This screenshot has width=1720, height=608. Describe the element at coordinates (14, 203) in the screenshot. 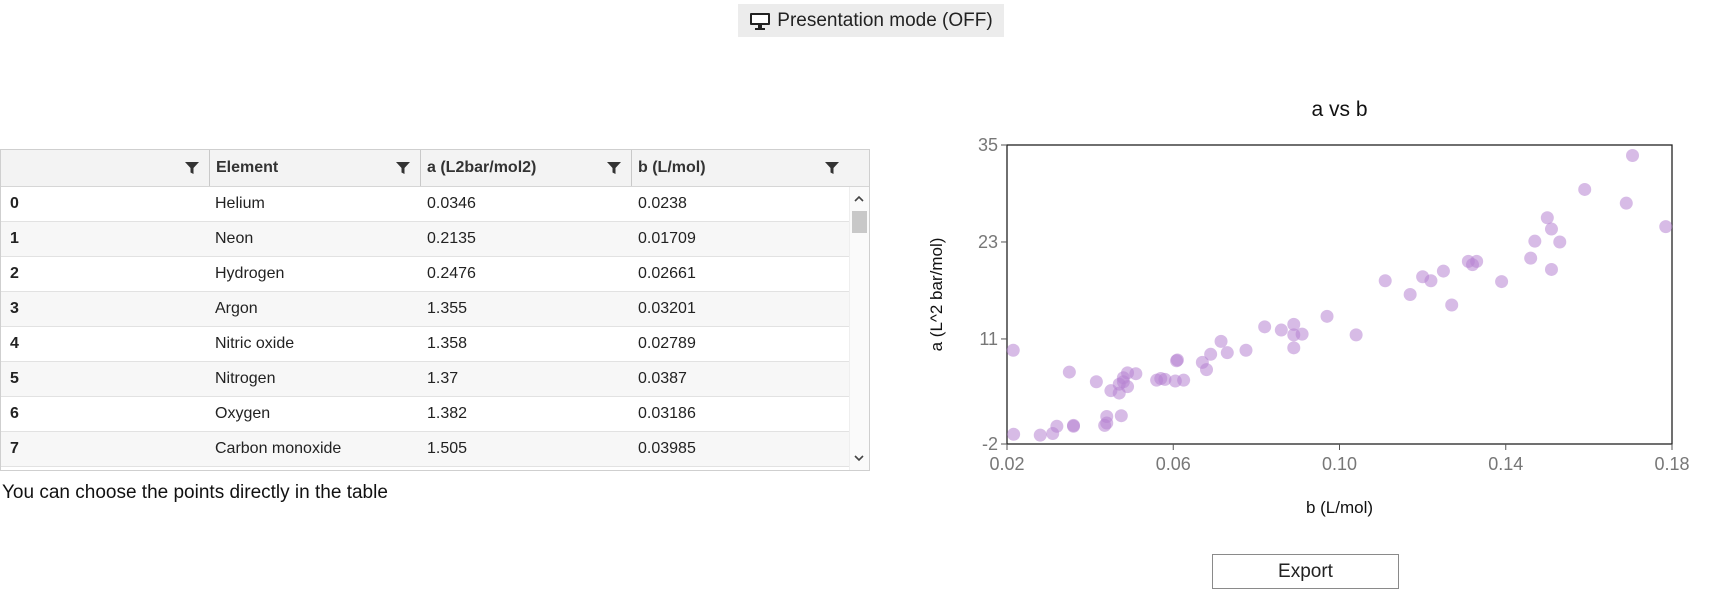

I see `cell-idx: 0` at that location.